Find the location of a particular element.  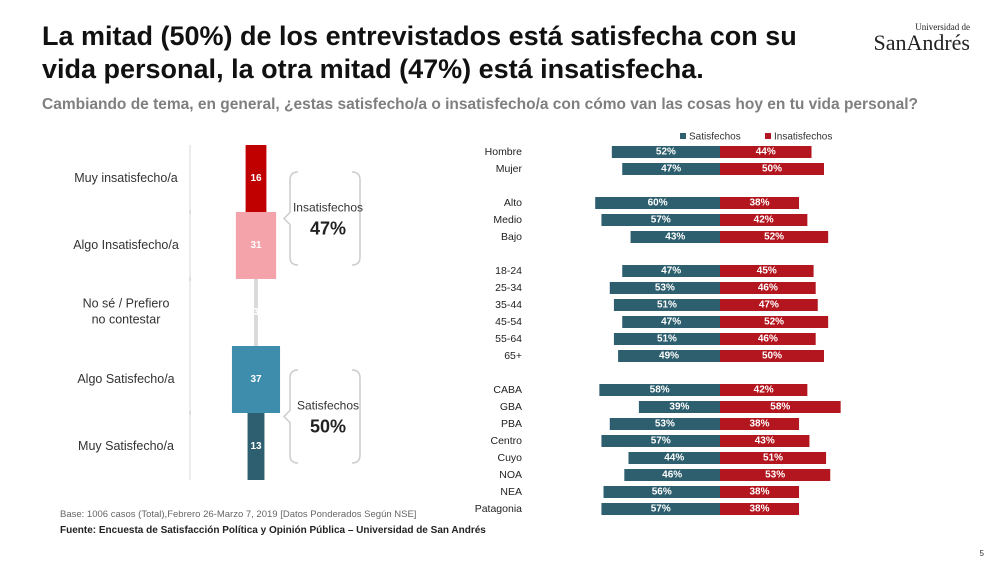

page-number: 5 is located at coordinates (981, 553).